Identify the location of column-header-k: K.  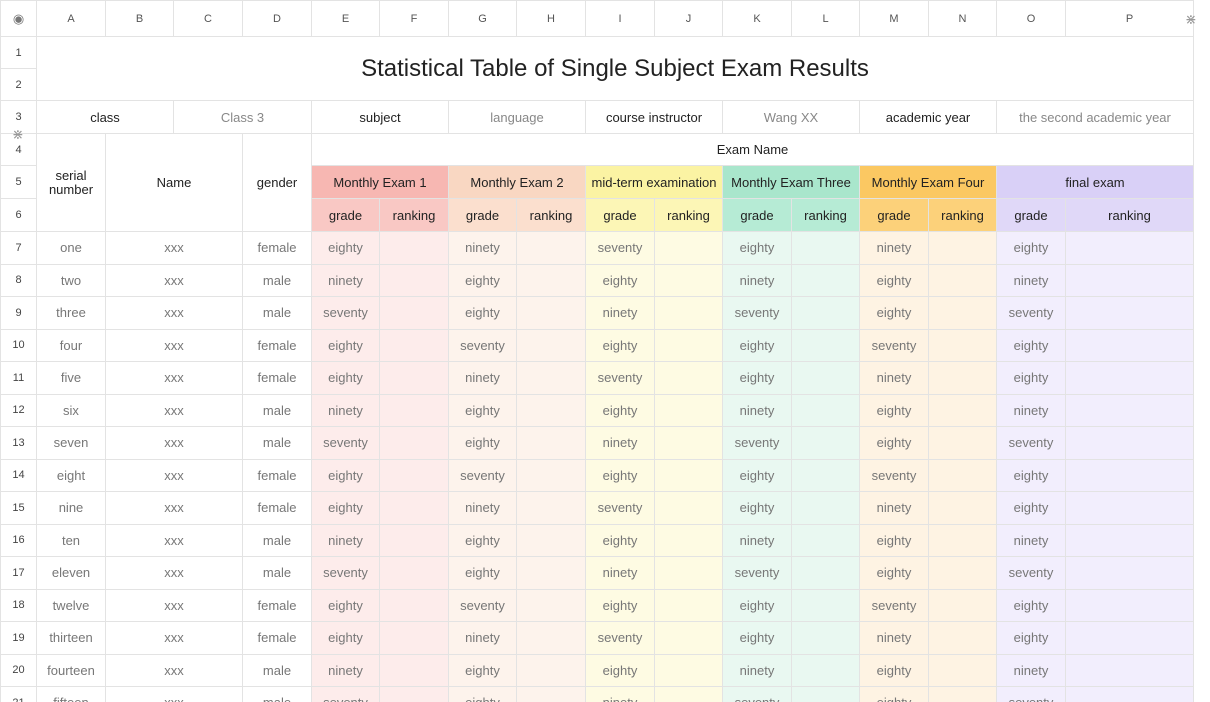
(757, 18).